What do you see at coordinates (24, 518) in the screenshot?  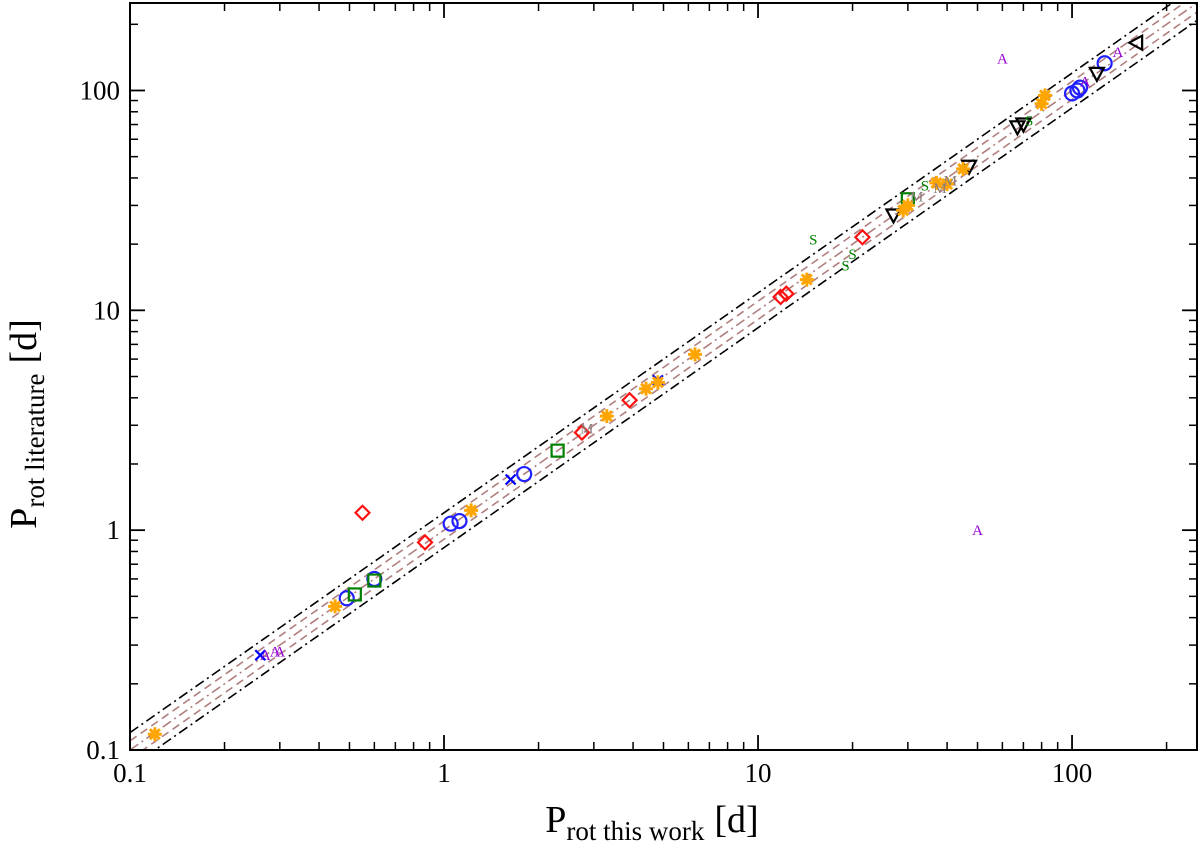 I see `y-axis-label-main: P` at bounding box center [24, 518].